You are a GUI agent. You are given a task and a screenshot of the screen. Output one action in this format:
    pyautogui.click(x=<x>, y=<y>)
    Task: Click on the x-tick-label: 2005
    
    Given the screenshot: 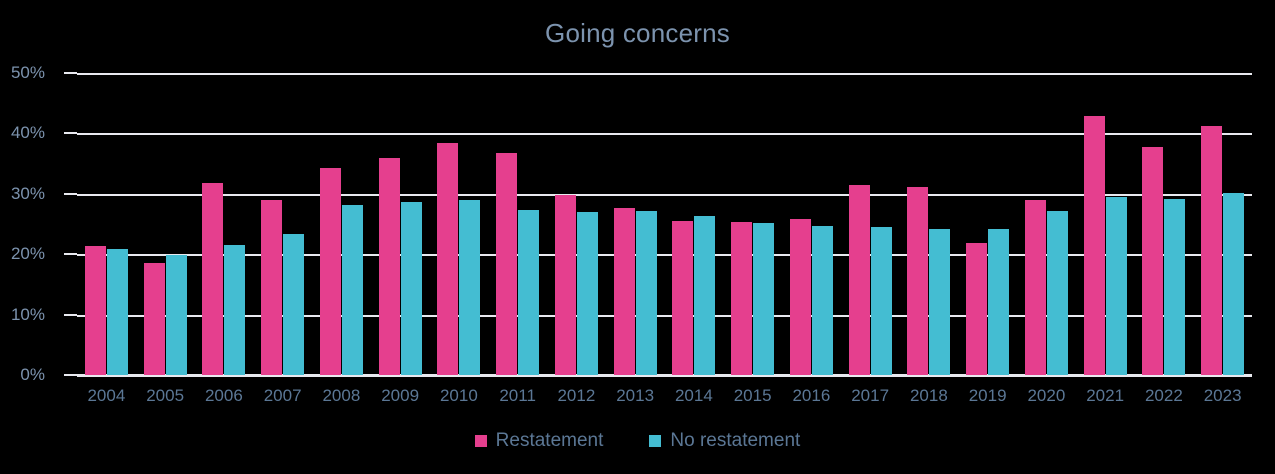 What is the action you would take?
    pyautogui.click(x=165, y=395)
    